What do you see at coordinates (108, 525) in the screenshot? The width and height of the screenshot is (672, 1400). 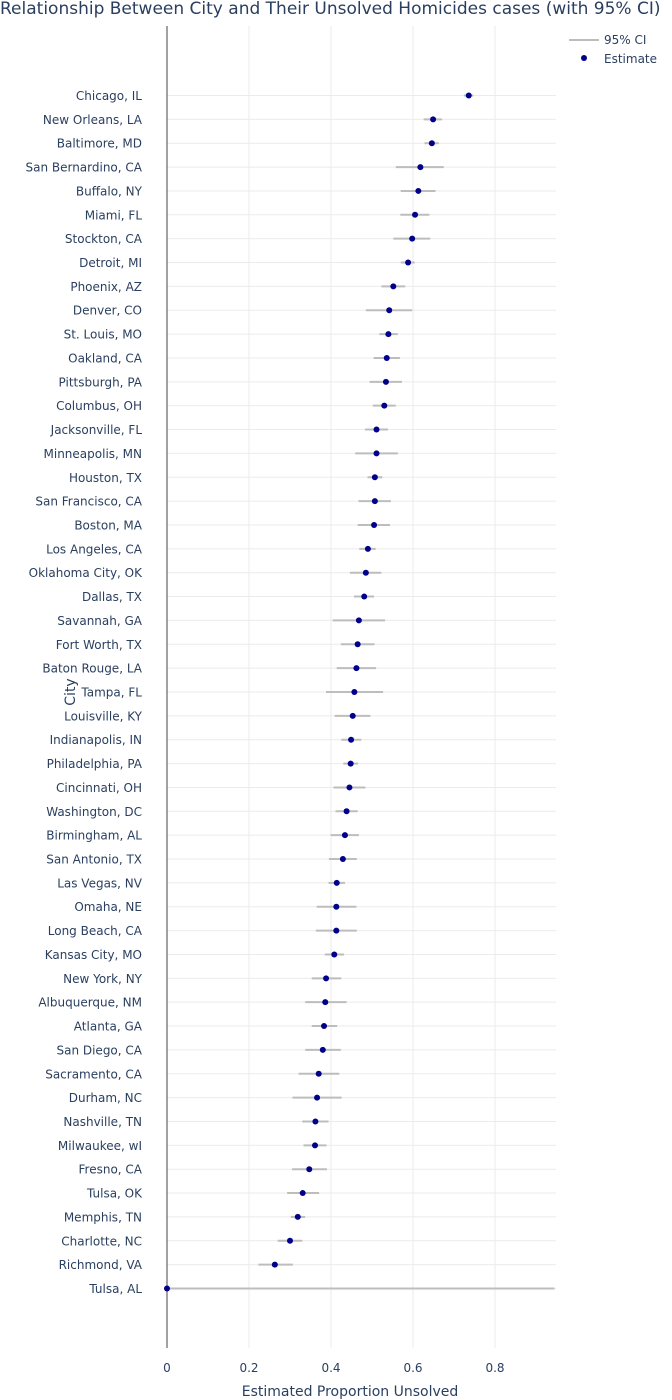 I see `y-tick-label: Boston, MA` at bounding box center [108, 525].